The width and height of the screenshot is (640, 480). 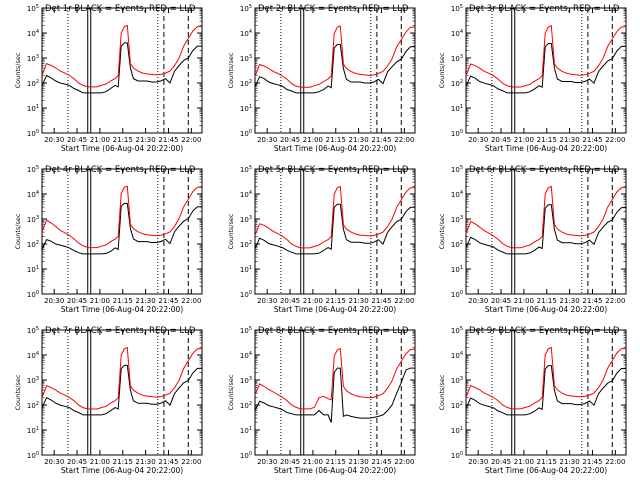 What do you see at coordinates (544, 9) in the screenshot?
I see `panel-title: Det 3r BLACK = Events, RED = LLD` at bounding box center [544, 9].